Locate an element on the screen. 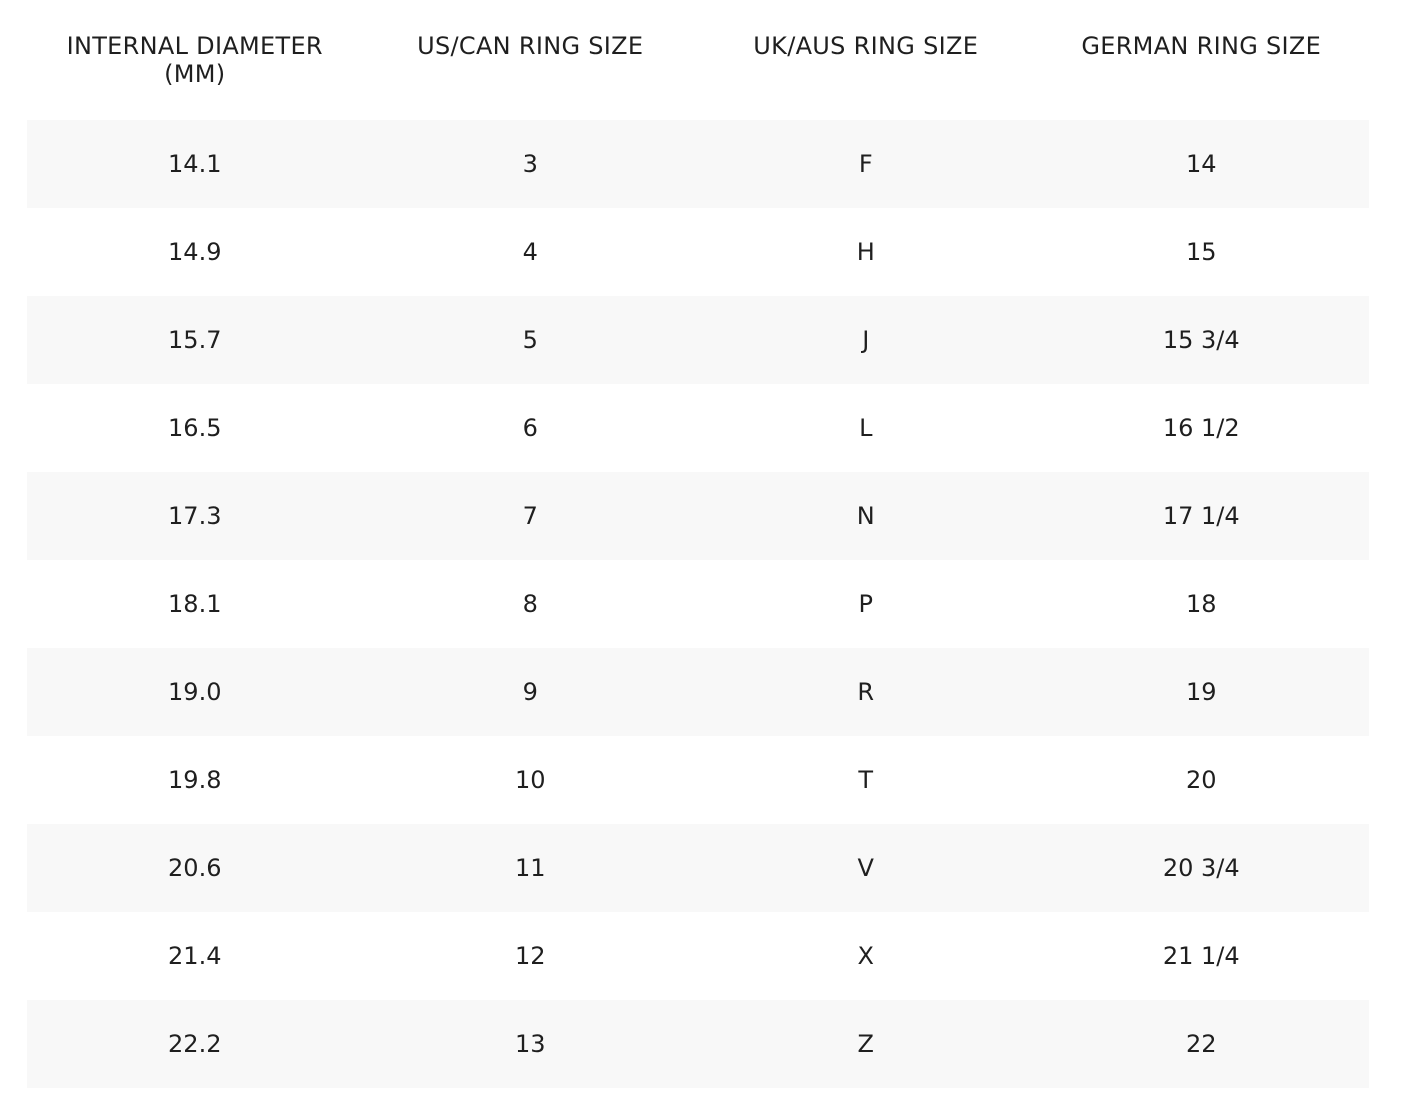 This screenshot has height=1120, width=1420. table-cell: 19.8 is located at coordinates (195, 780).